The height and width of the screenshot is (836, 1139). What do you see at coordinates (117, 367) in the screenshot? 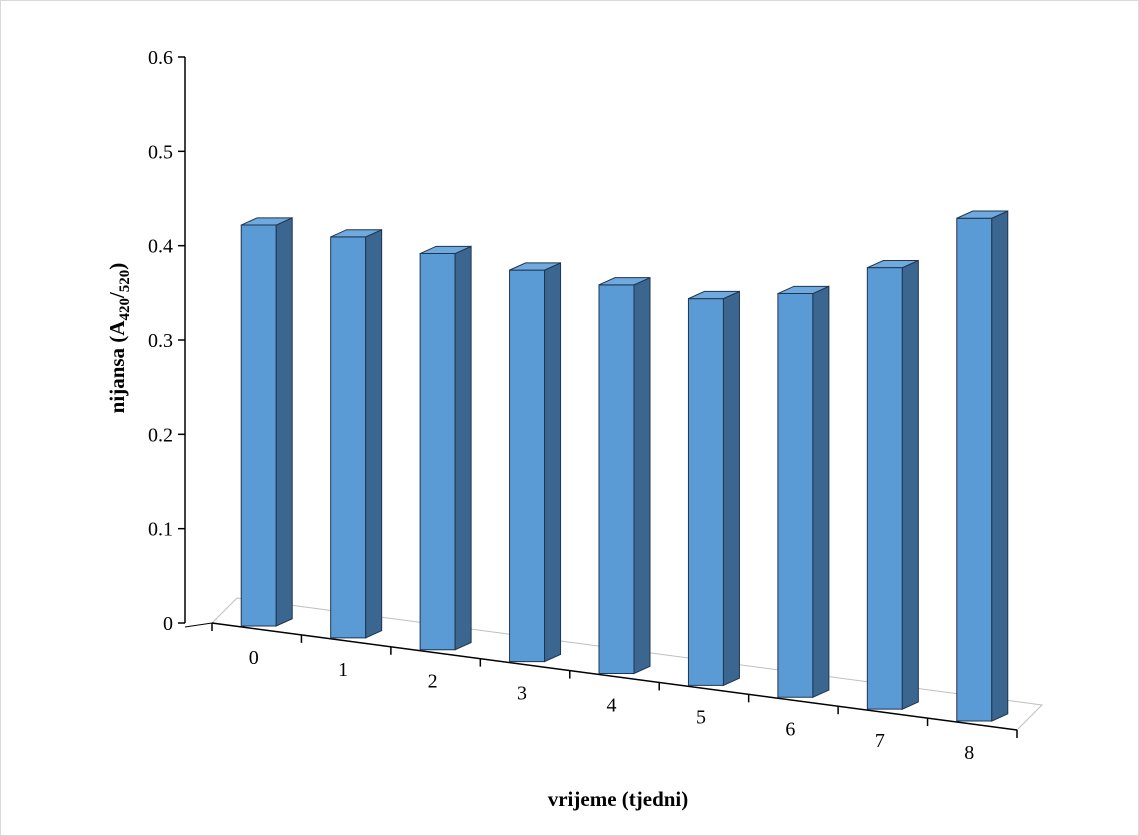
I see `y-axis-title-main: nijansa (A` at bounding box center [117, 367].